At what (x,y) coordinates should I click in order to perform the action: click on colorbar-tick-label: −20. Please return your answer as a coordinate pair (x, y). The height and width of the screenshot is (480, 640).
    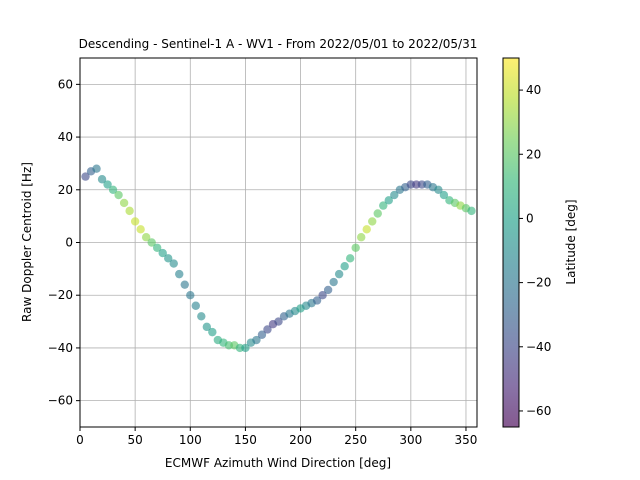
    Looking at the image, I should click on (538, 283).